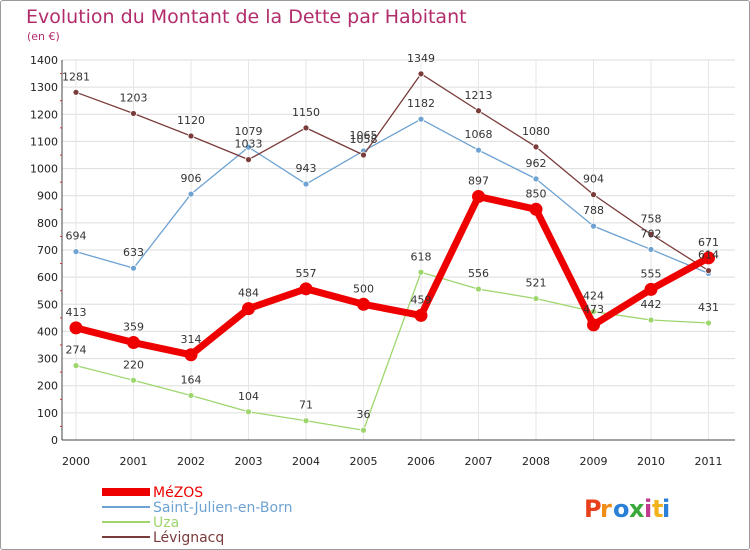 The width and height of the screenshot is (750, 550). Describe the element at coordinates (593, 296) in the screenshot. I see `data-label: 424` at that location.